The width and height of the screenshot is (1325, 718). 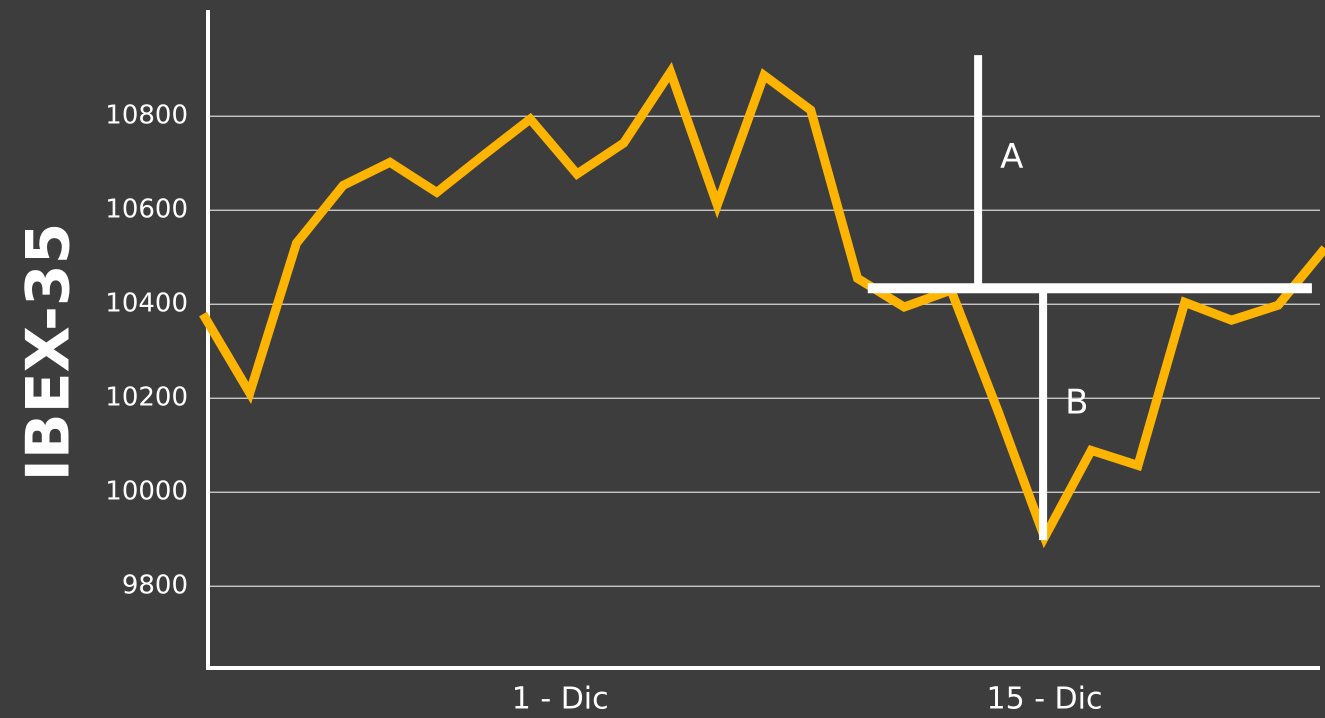 What do you see at coordinates (146, 304) in the screenshot?
I see `y-tick-label: 10400` at bounding box center [146, 304].